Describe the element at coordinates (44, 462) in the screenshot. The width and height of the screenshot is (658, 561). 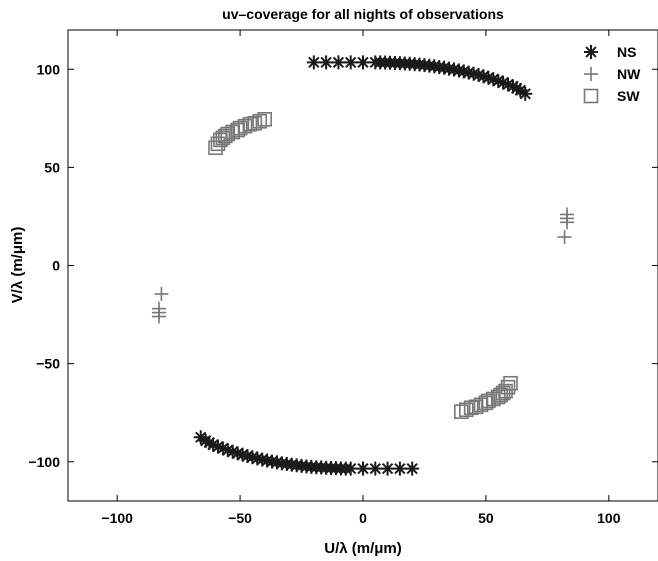
I see `y-tick-label: −100` at that location.